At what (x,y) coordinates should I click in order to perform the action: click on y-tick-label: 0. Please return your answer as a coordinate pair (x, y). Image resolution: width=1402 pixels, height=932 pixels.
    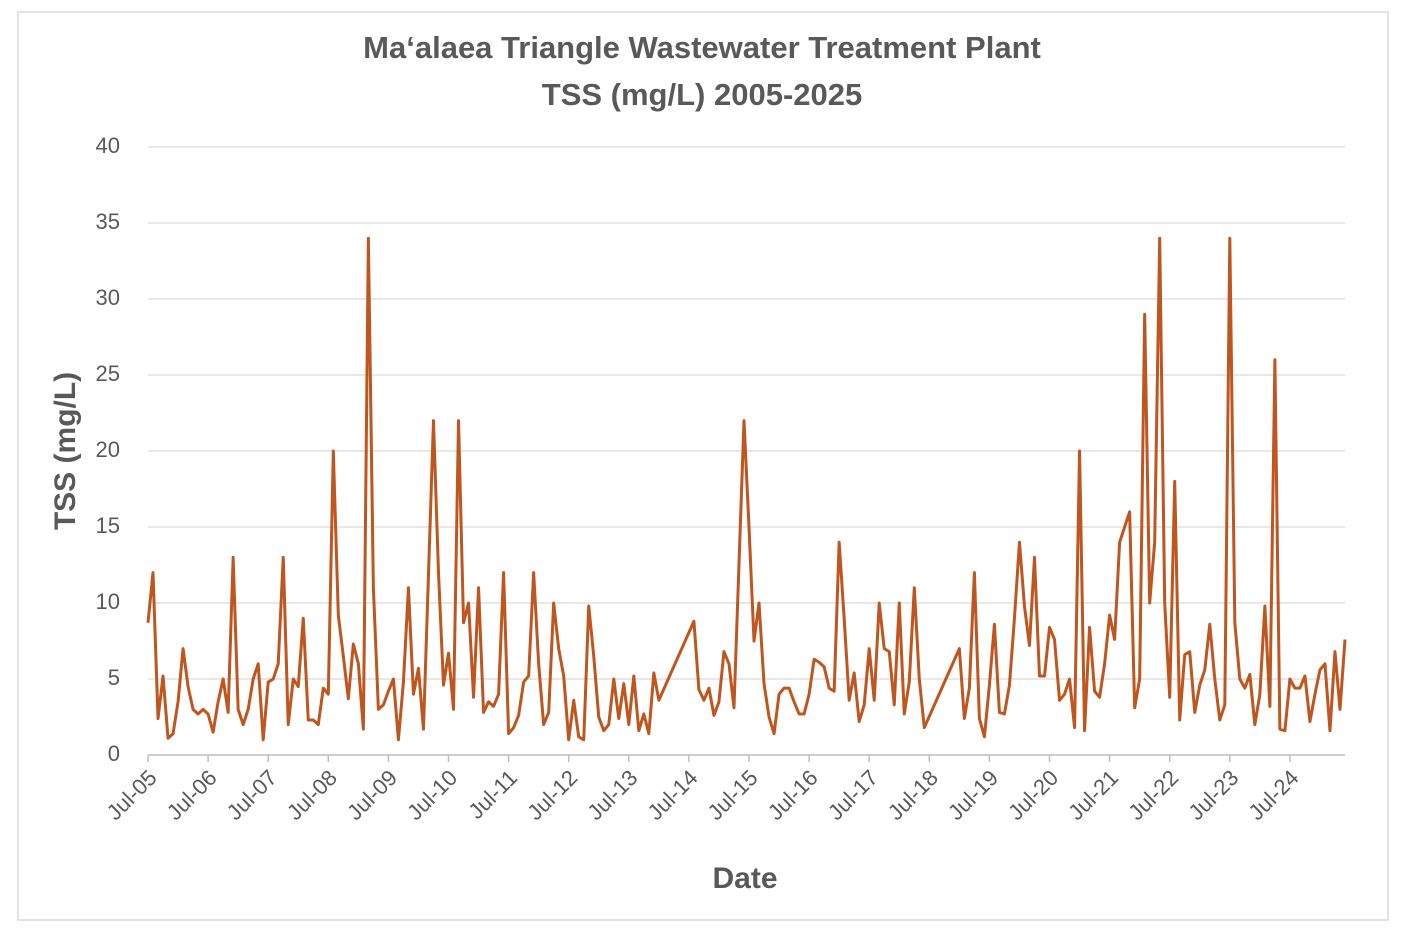
    Looking at the image, I should click on (114, 753).